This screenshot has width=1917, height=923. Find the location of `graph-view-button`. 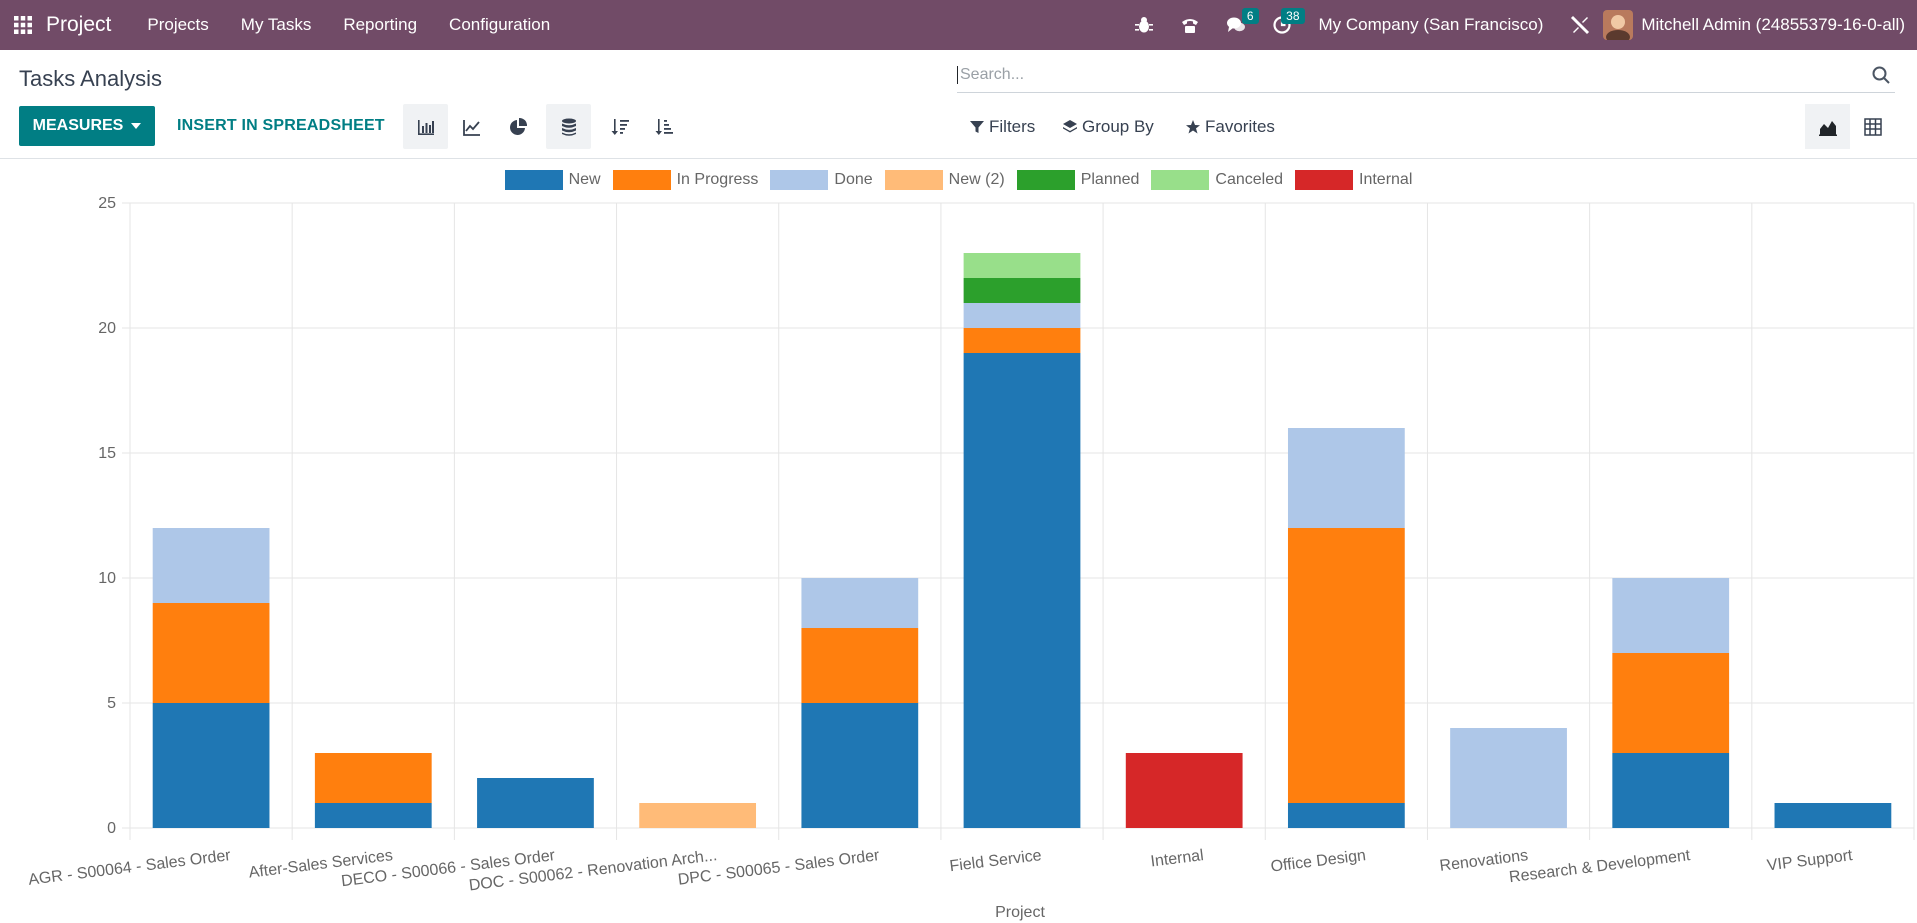

graph-view-button is located at coordinates (1827, 126).